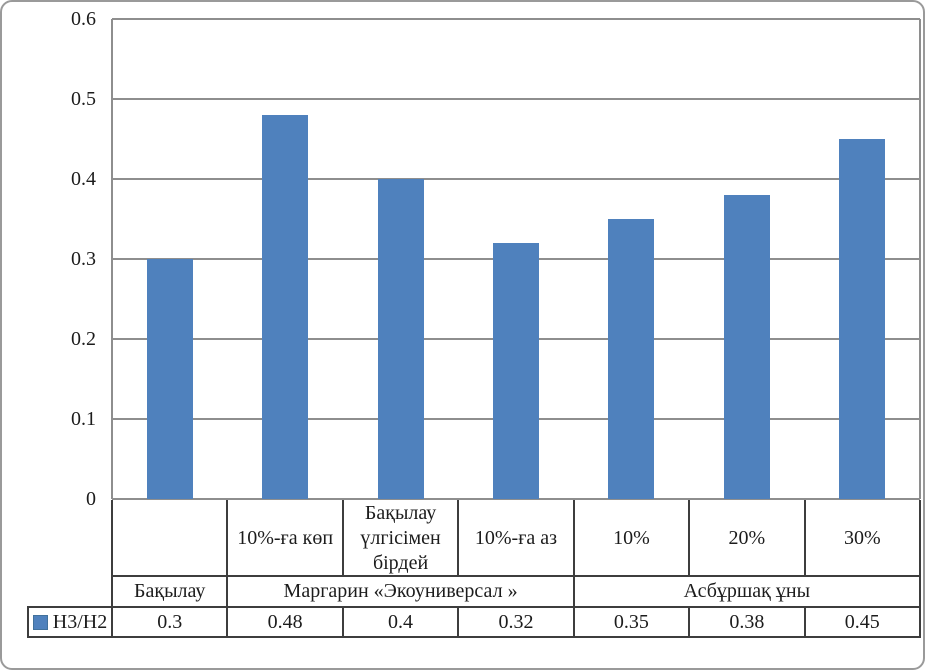 The width and height of the screenshot is (925, 670). What do you see at coordinates (920, 259) in the screenshot?
I see `plot-right-border` at bounding box center [920, 259].